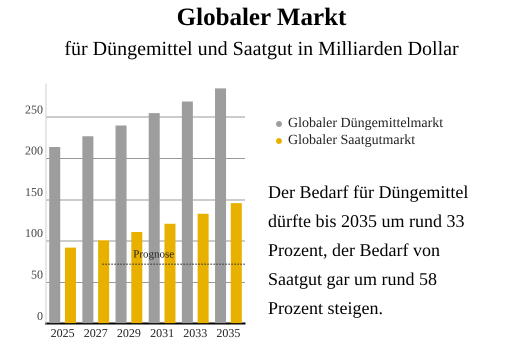  I want to click on legend-label: Globaler Saatgutmarkt, so click(352, 140).